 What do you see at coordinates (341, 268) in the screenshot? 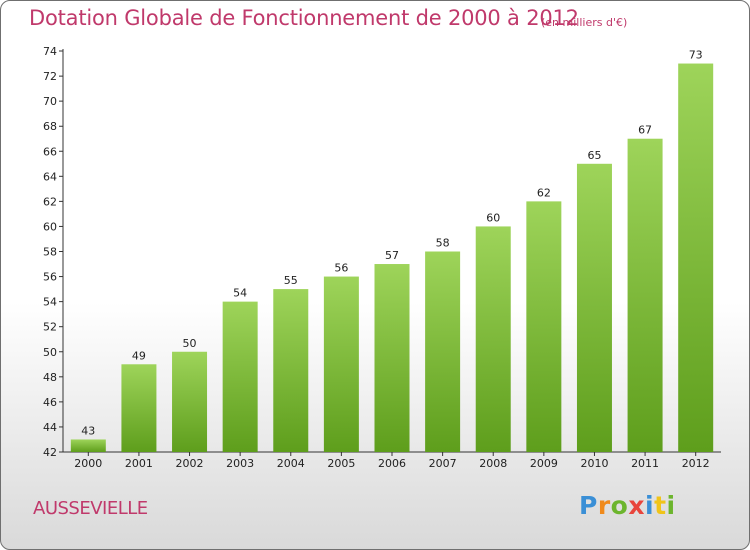
I see `data-label: 56` at bounding box center [341, 268].